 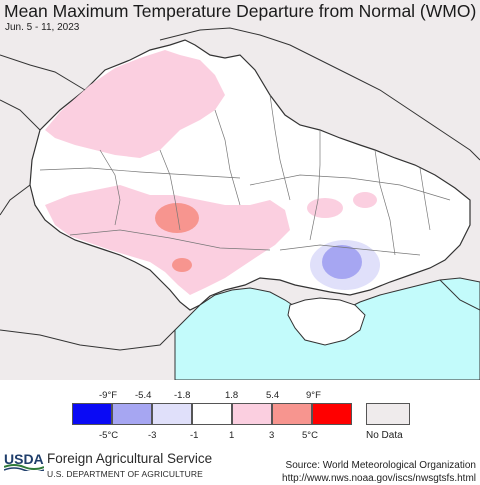 I want to click on warm-anomaly-southwest-salmon, so click(x=182, y=265).